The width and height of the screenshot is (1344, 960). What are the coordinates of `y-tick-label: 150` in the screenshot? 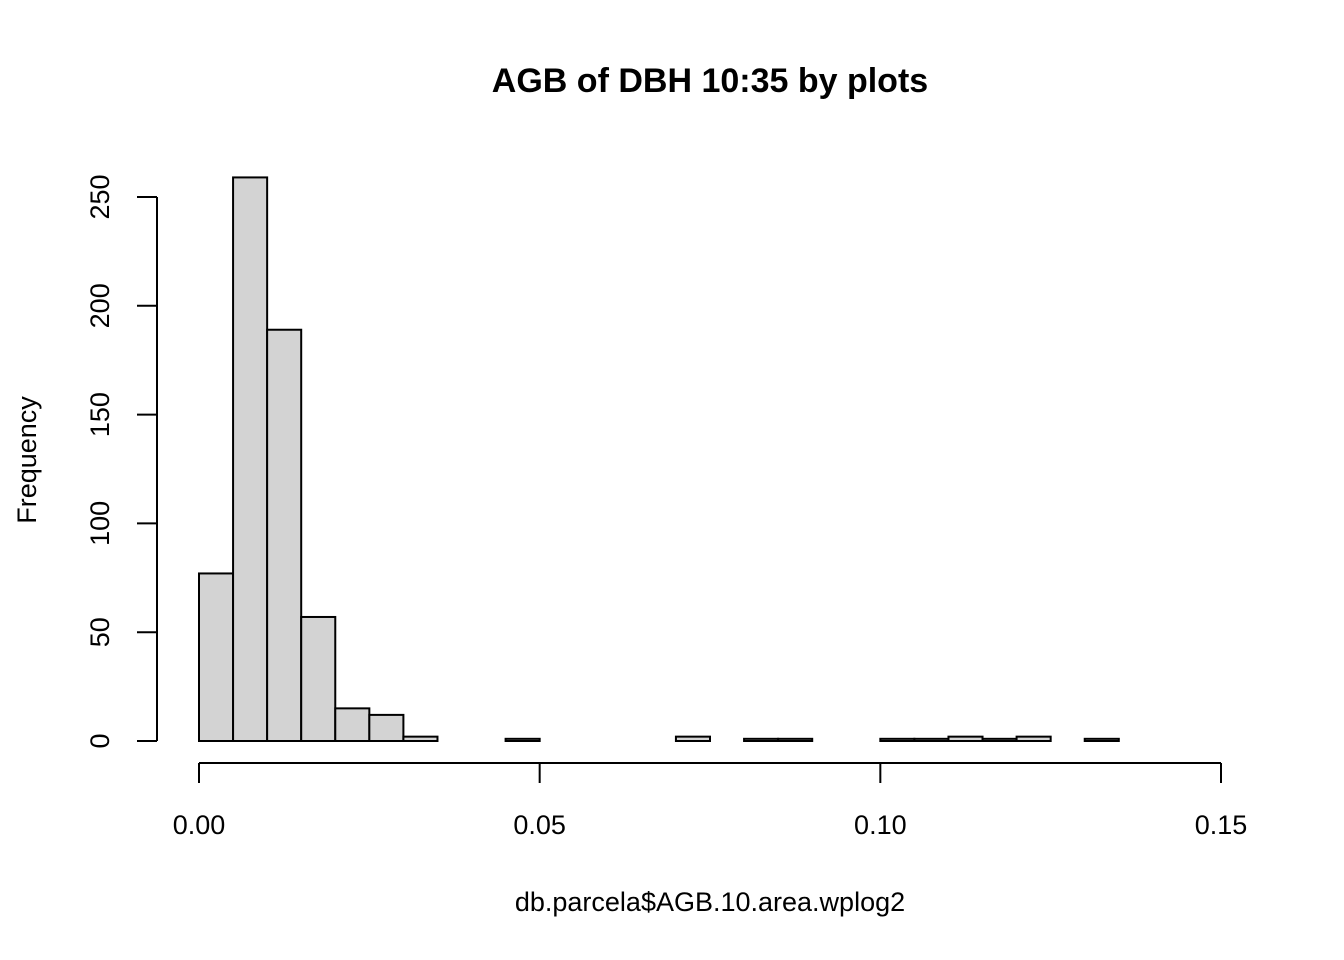 It's located at (100, 414).